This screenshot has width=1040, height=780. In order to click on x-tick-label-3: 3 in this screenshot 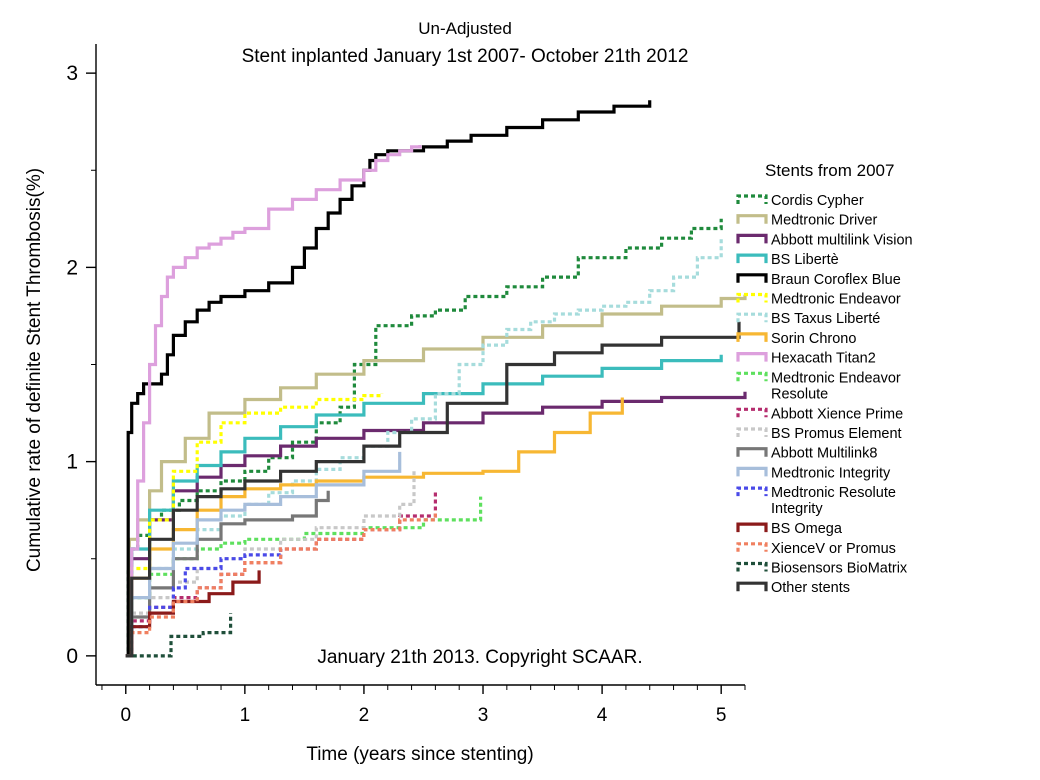, I will do `click(483, 715)`.